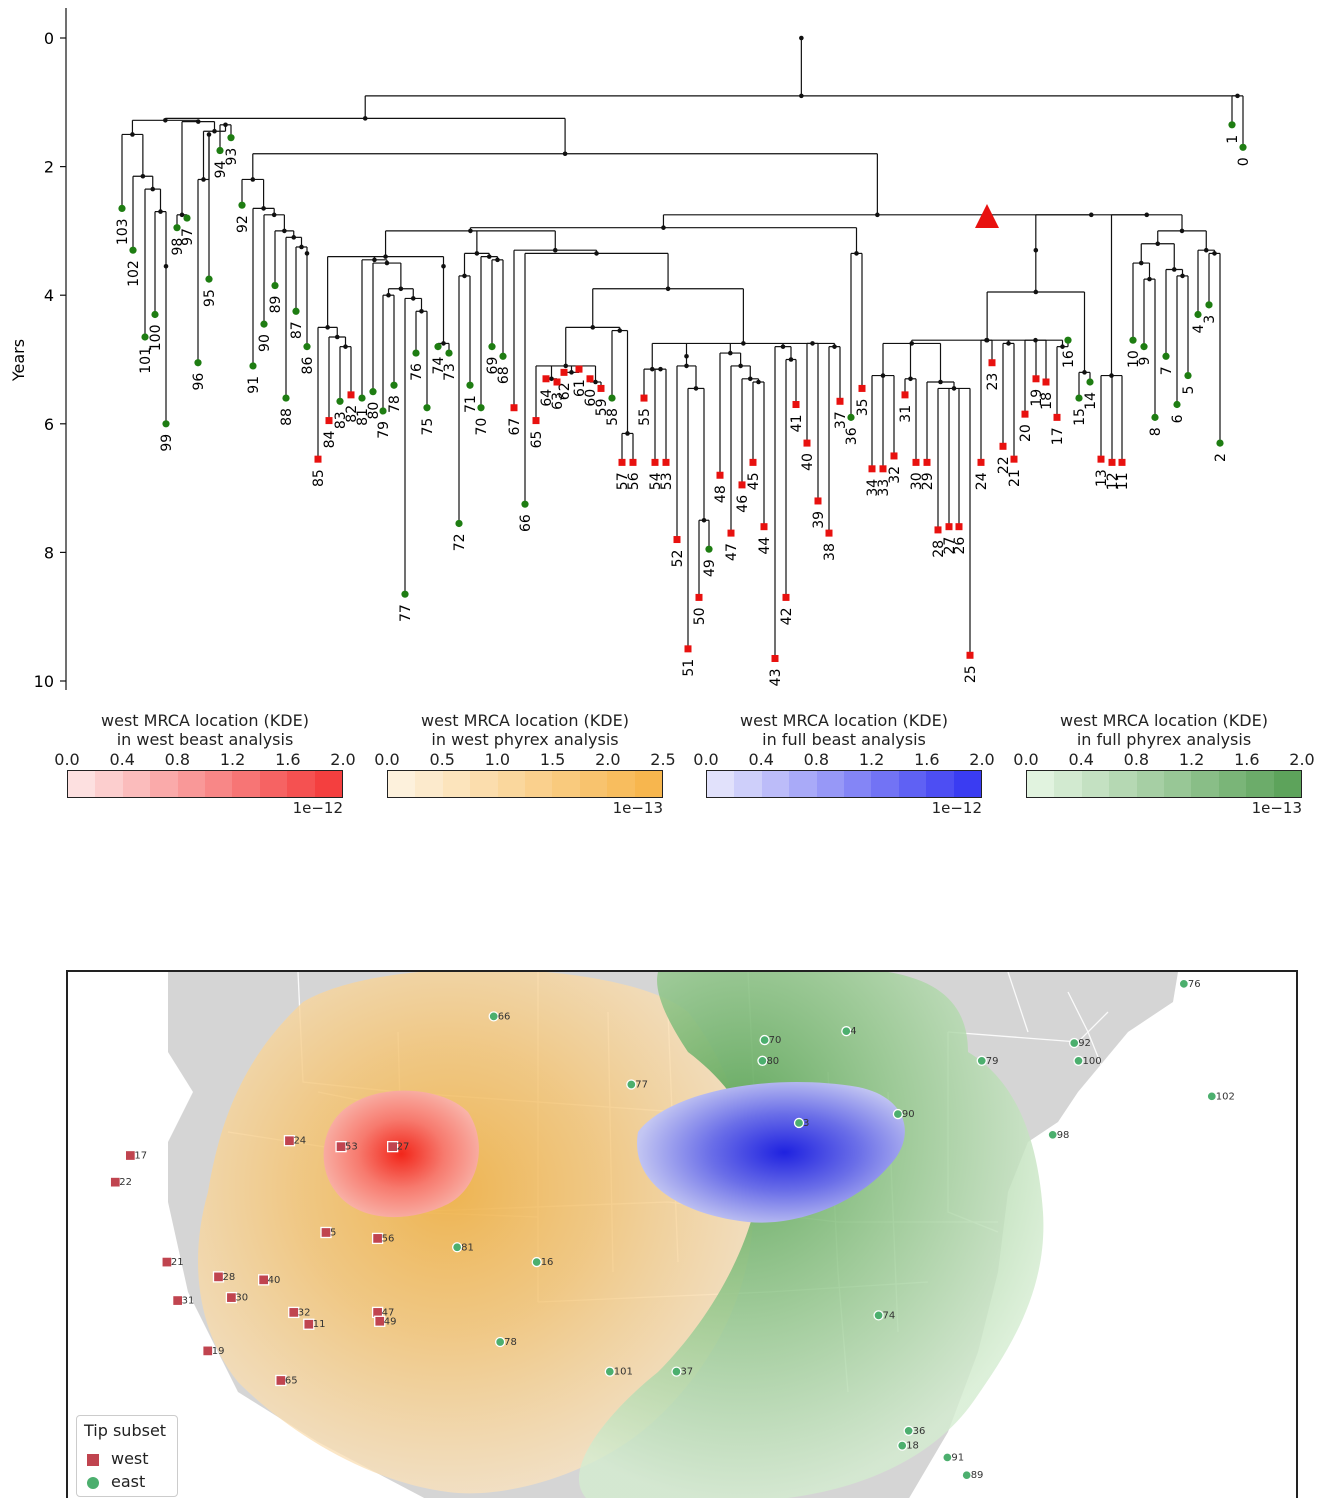 This screenshot has height=1498, width=1329. I want to click on tip-label: 27, so click(950, 546).